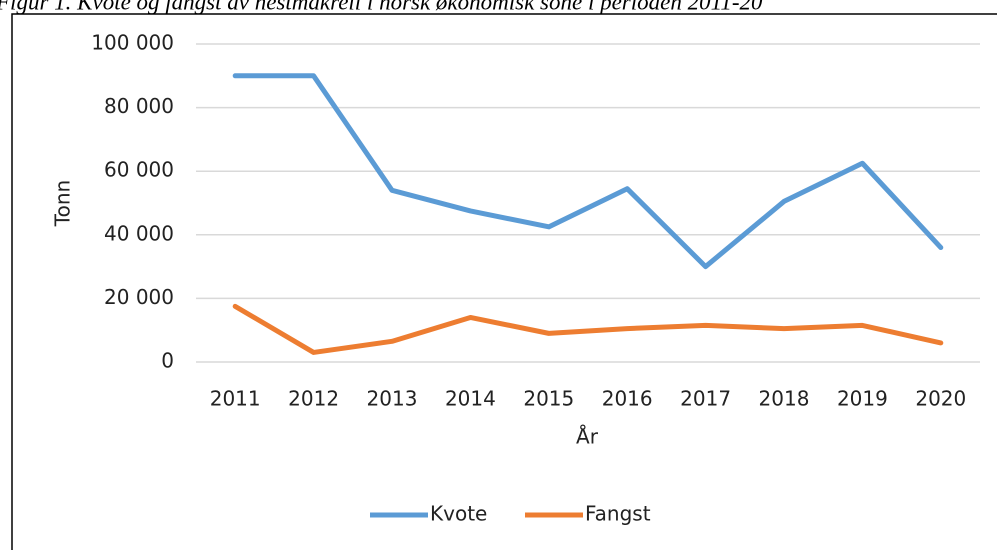  I want to click on y-tick-label: 20 000, so click(139, 297).